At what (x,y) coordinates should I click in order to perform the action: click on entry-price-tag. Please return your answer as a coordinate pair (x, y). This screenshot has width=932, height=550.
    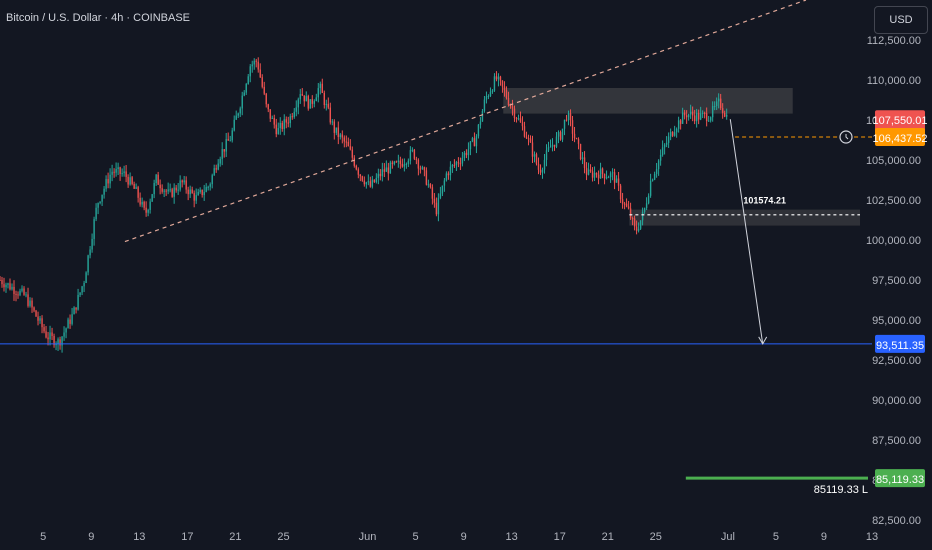
    Looking at the image, I should click on (900, 136).